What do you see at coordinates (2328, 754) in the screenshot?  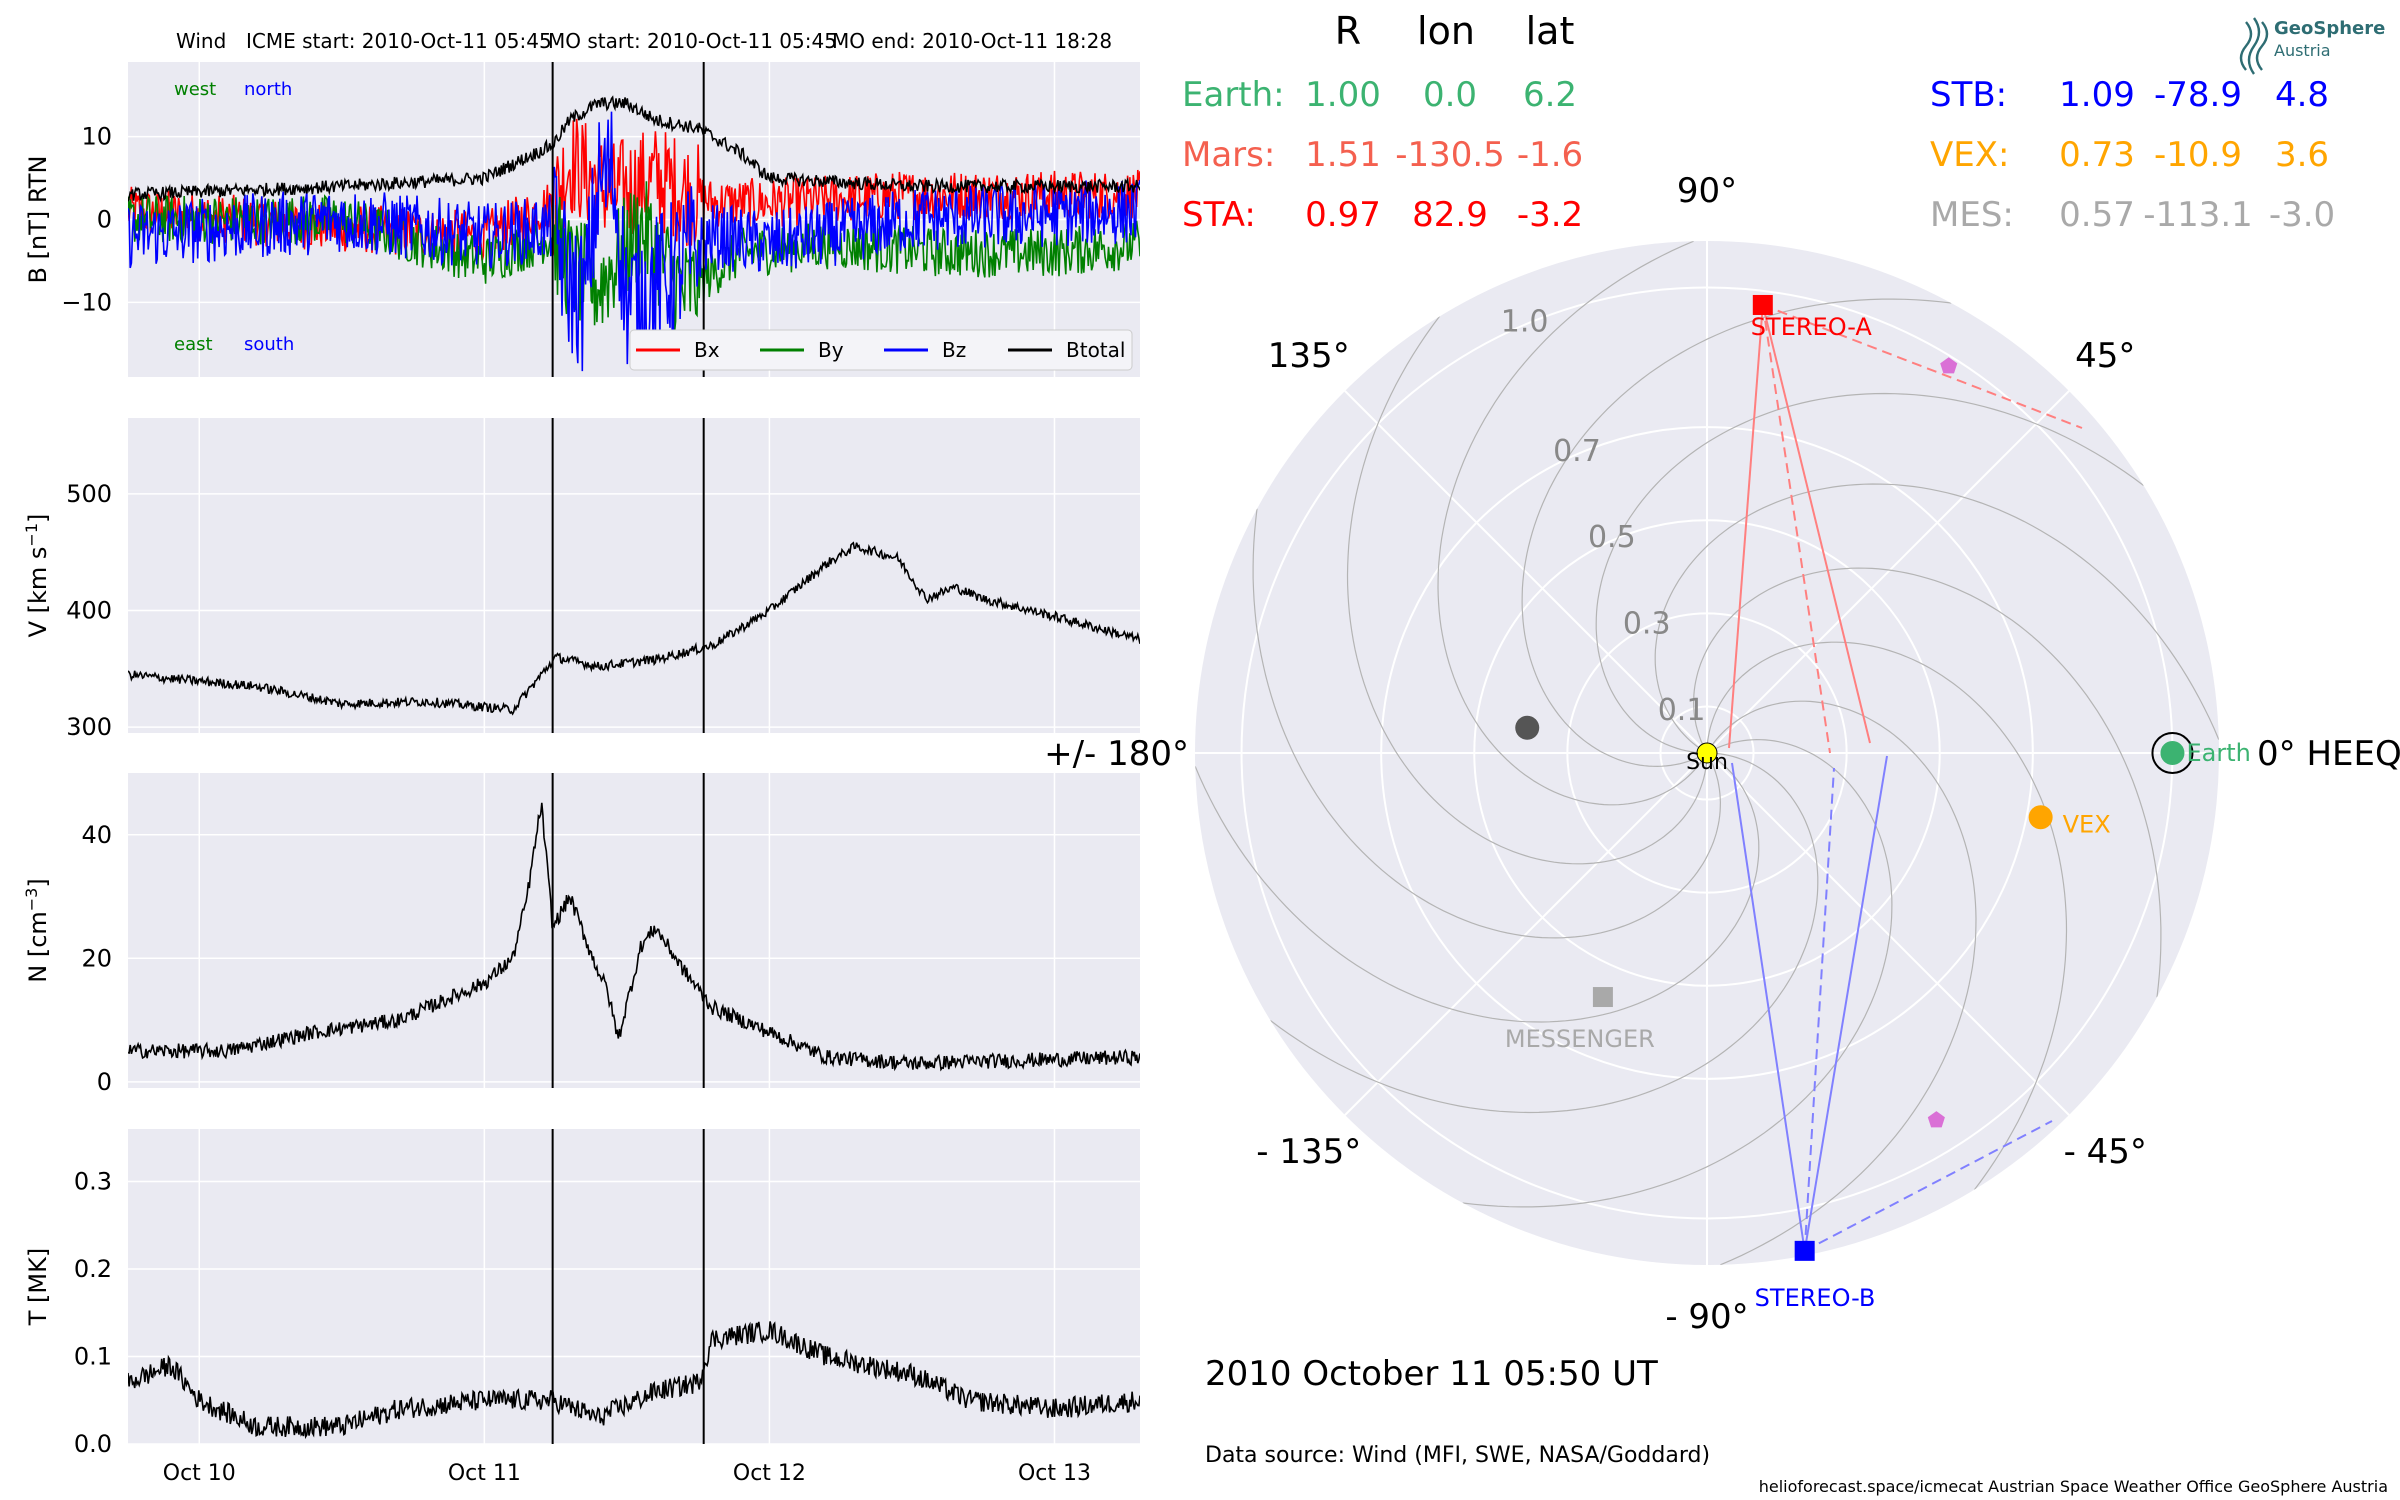 I see `angle-label: 0° HEEQ` at bounding box center [2328, 754].